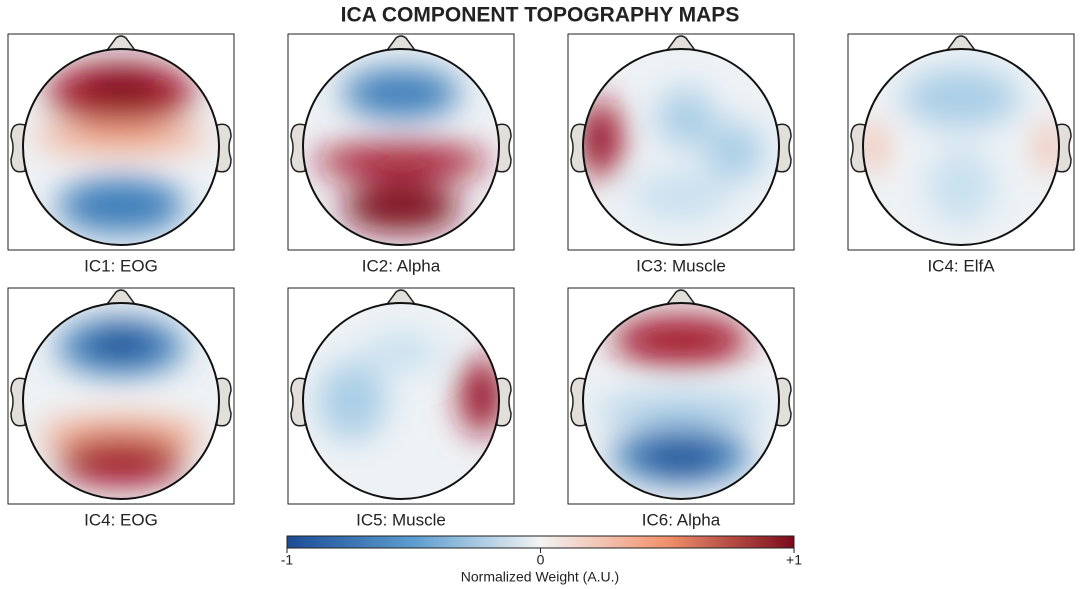  Describe the element at coordinates (681, 265) in the screenshot. I see `map-label: IC3: Muscle` at that location.